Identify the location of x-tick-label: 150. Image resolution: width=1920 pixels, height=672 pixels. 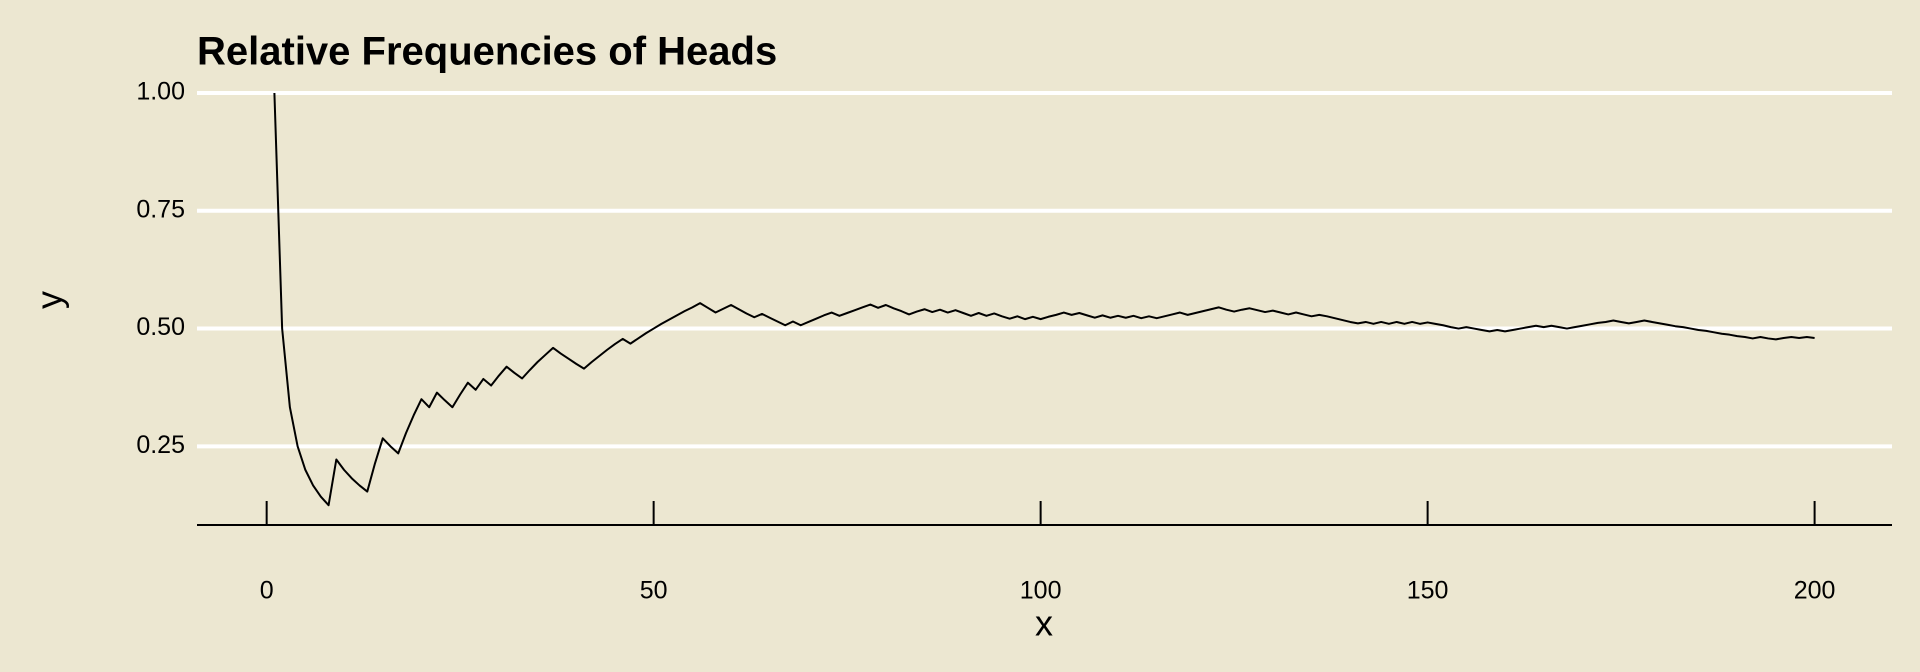
(1428, 591).